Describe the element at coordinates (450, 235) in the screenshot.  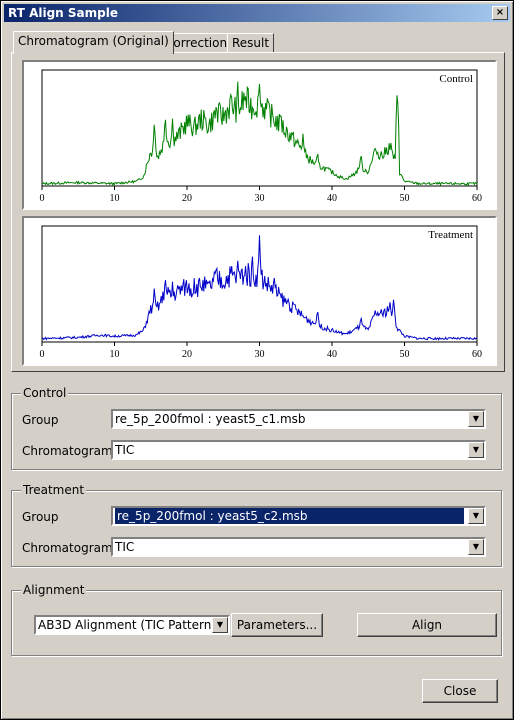
I see `chart-label: Treatment` at that location.